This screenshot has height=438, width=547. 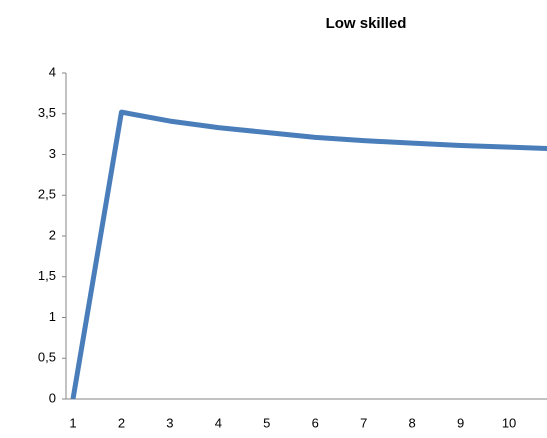 I want to click on y-tick-label: 3, so click(x=52, y=153).